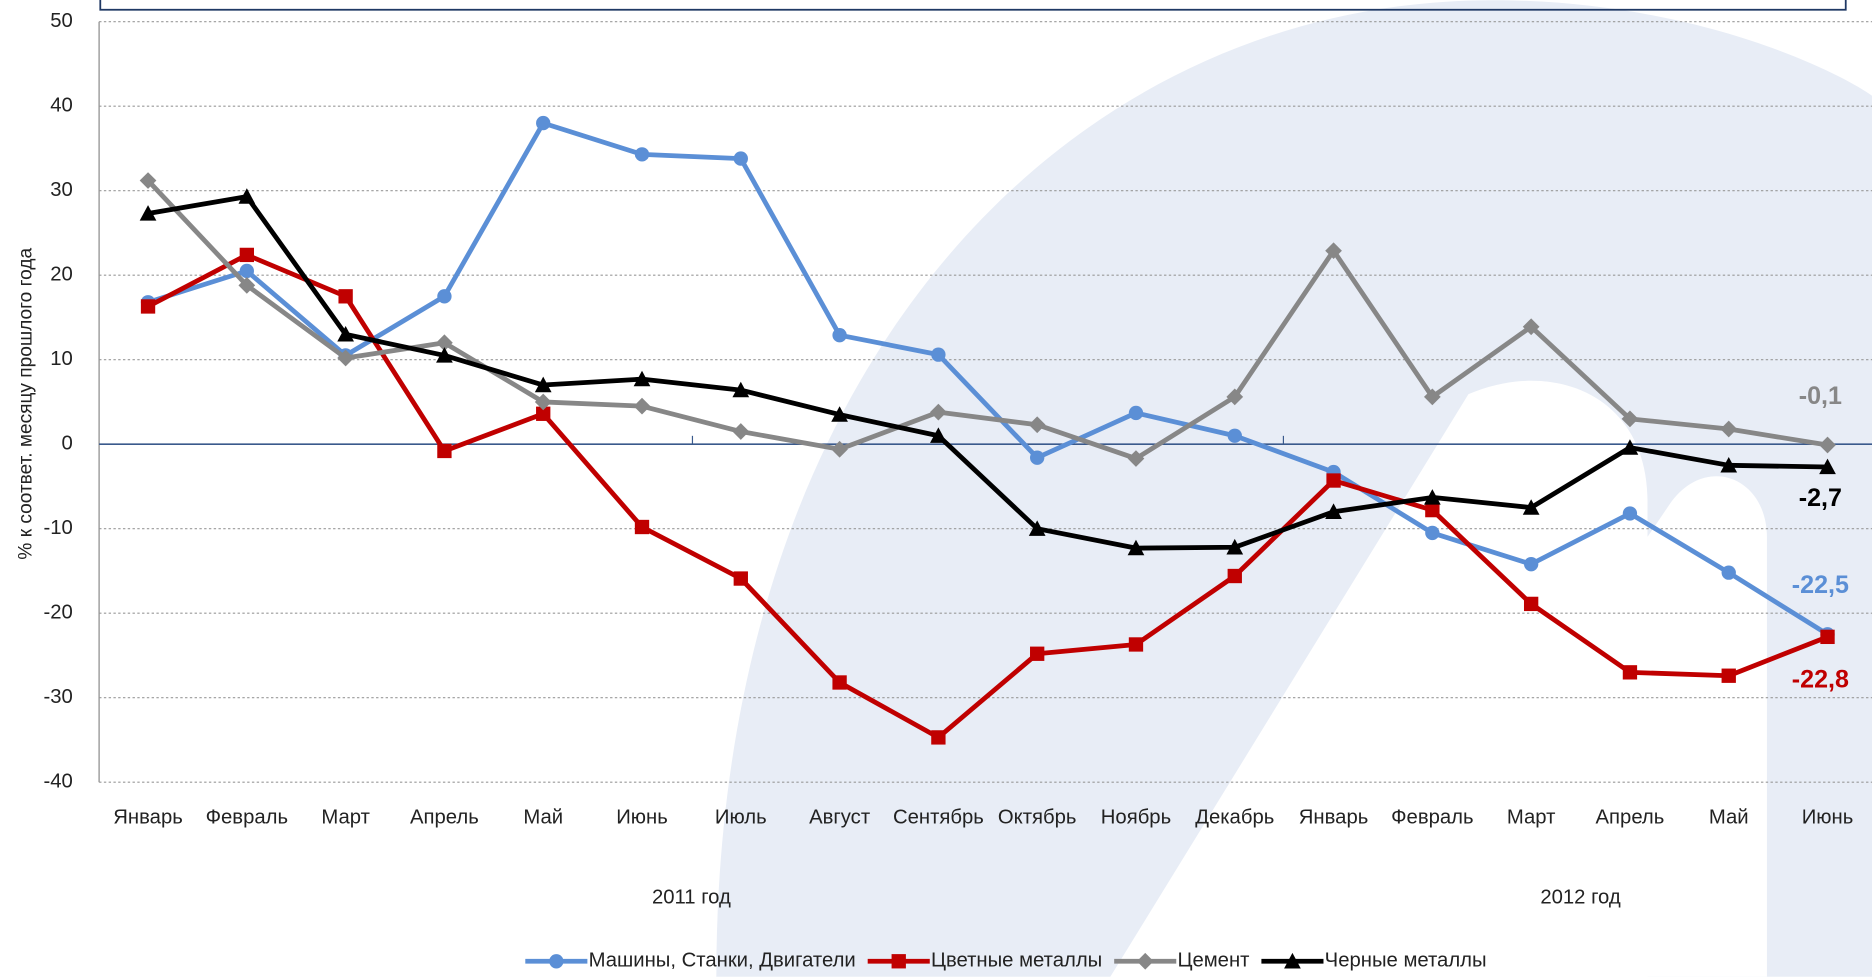  I want to click on group-label: 2011 год, so click(691, 897).